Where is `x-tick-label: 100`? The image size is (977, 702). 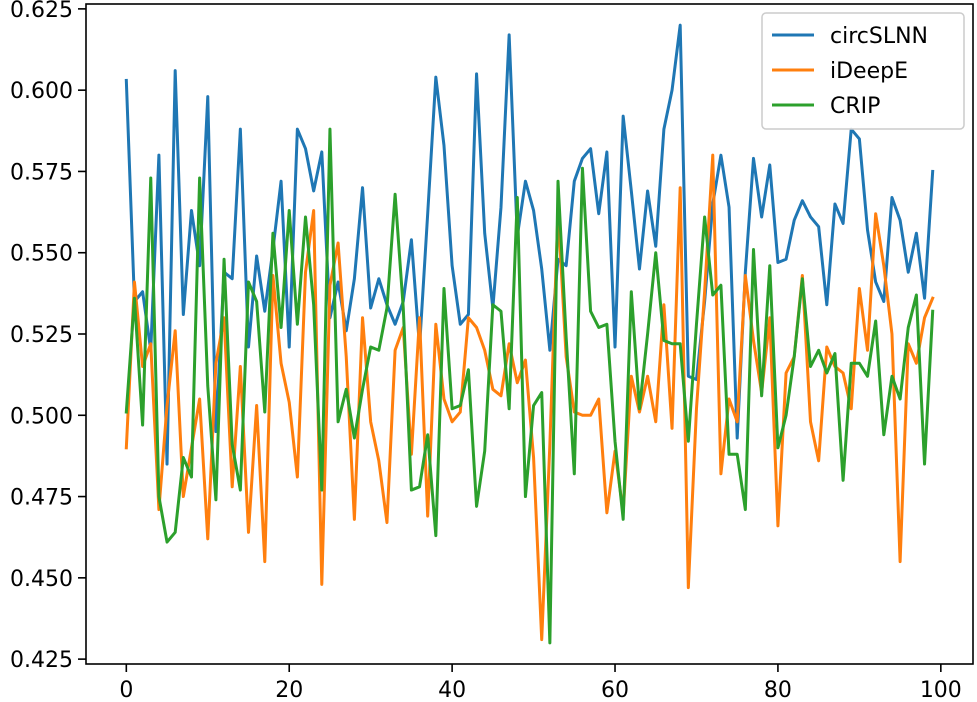
x-tick-label: 100 is located at coordinates (941, 690).